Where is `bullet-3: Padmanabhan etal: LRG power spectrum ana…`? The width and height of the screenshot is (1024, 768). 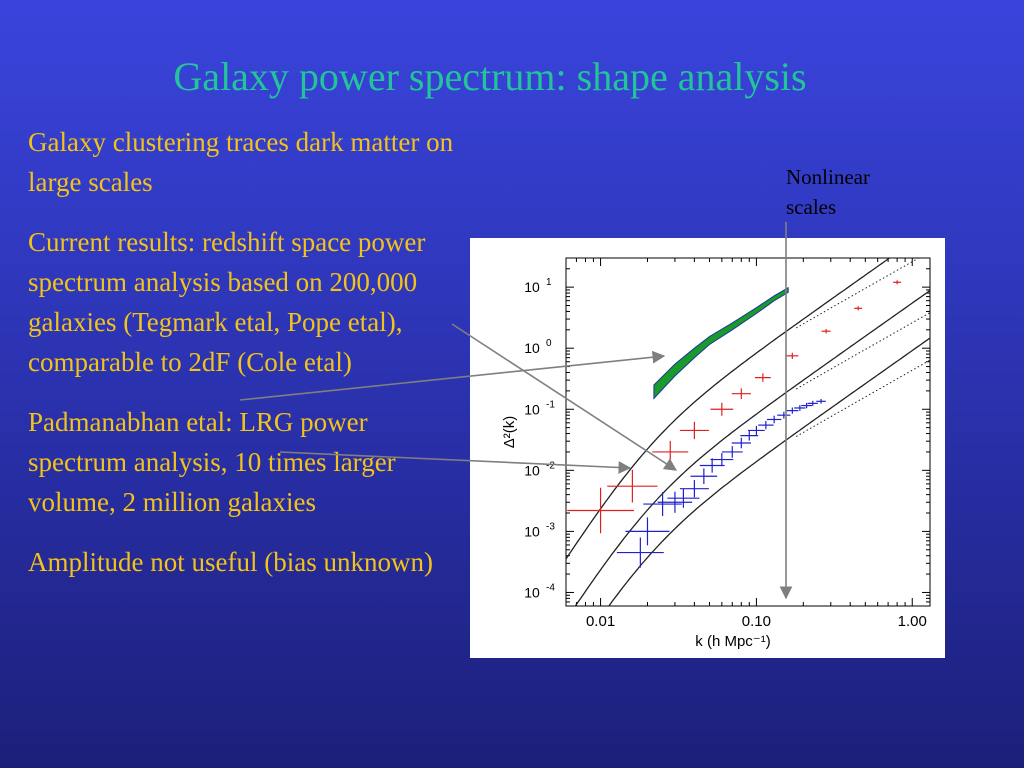
bullet-3: Padmanabhan etal: LRG power spectrum ana… is located at coordinates (212, 462).